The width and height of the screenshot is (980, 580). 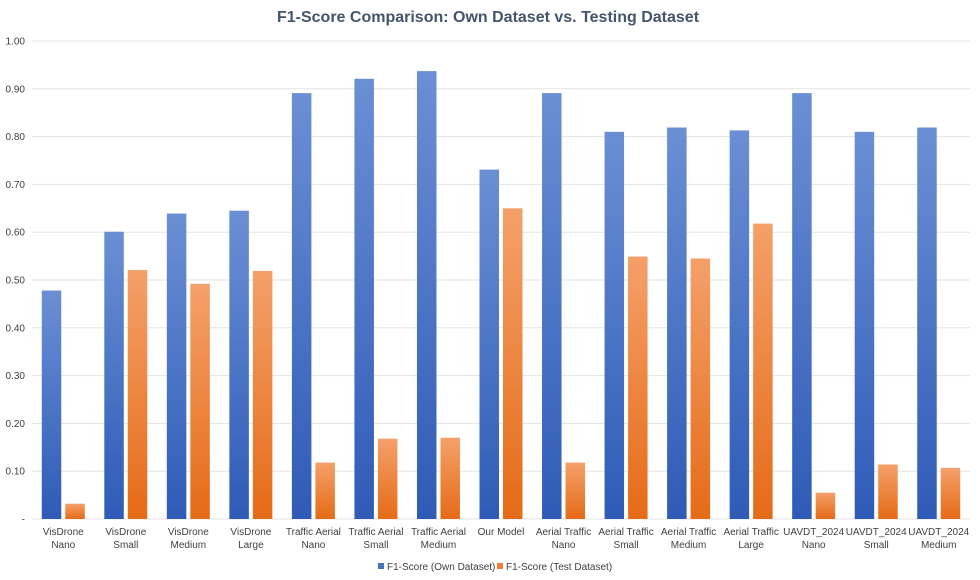 What do you see at coordinates (23, 520) in the screenshot?
I see `y-tick-label: -` at bounding box center [23, 520].